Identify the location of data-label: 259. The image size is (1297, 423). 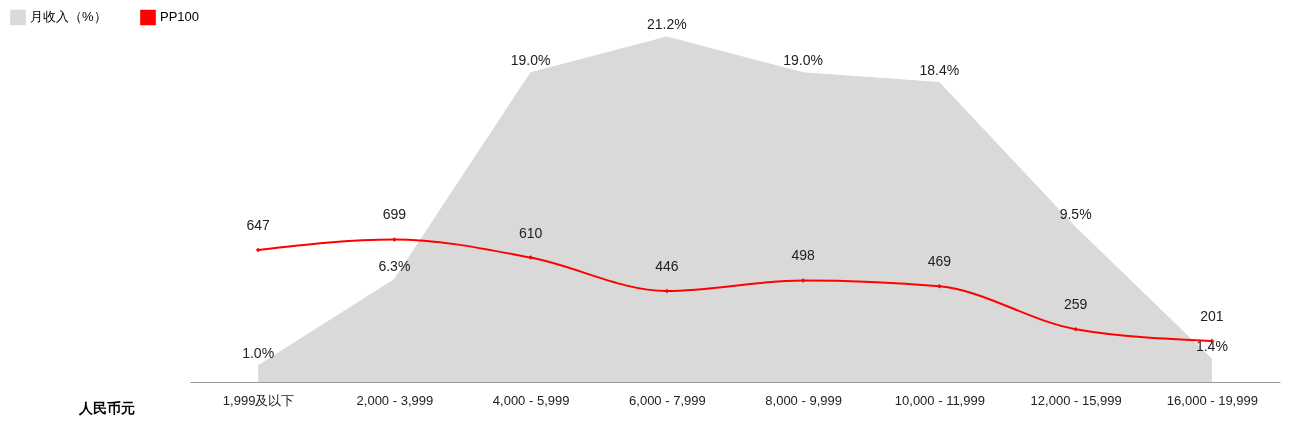
(1075, 304).